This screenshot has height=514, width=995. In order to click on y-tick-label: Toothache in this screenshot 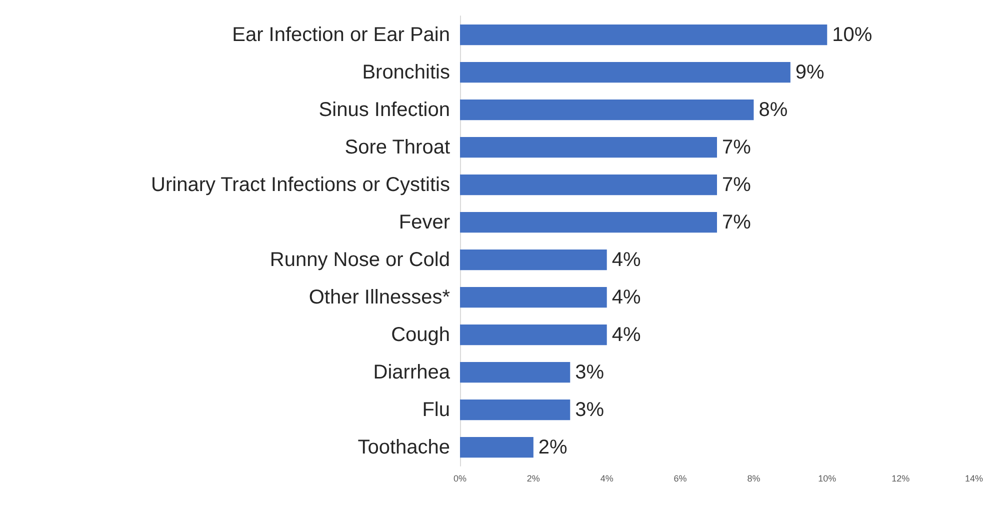, I will do `click(404, 447)`.